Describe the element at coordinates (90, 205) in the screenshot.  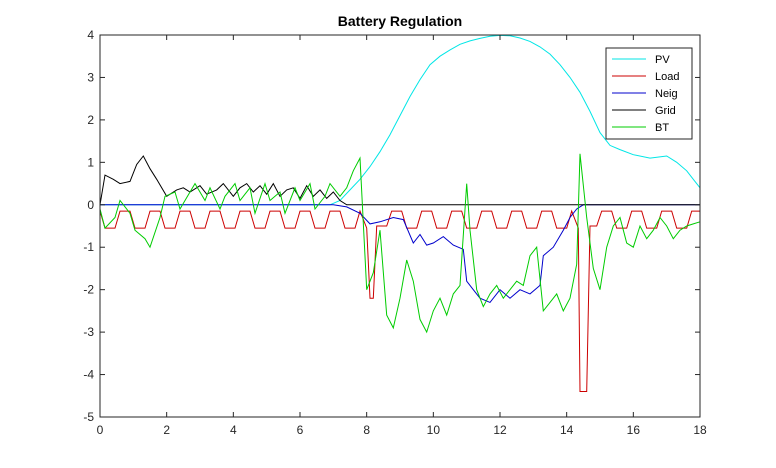
I see `y-tick-label: 0` at that location.